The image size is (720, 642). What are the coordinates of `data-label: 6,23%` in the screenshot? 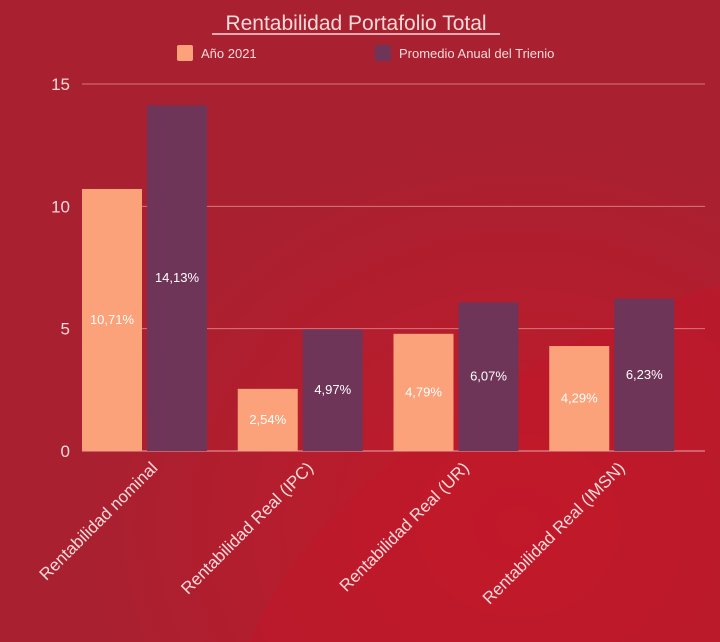 It's located at (644, 374).